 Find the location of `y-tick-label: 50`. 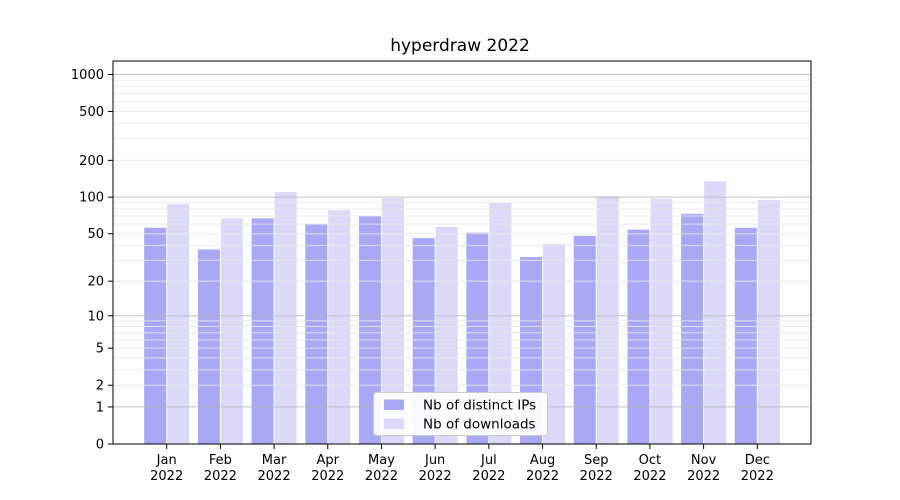

y-tick-label: 50 is located at coordinates (95, 234).